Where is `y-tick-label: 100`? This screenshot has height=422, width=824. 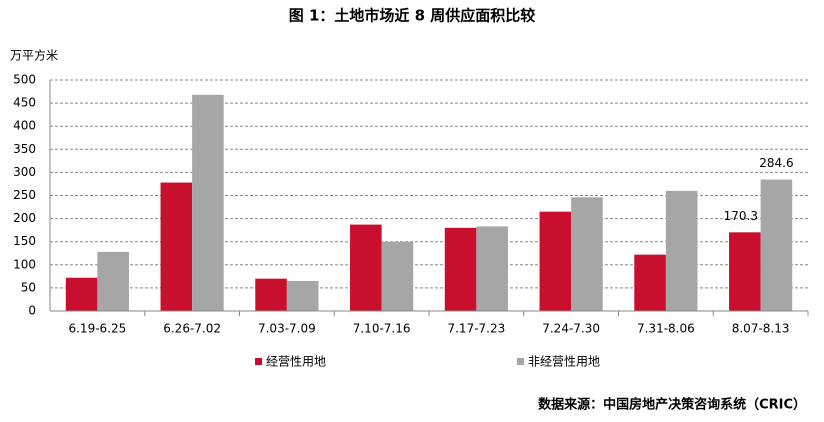
y-tick-label: 100 is located at coordinates (24, 264).